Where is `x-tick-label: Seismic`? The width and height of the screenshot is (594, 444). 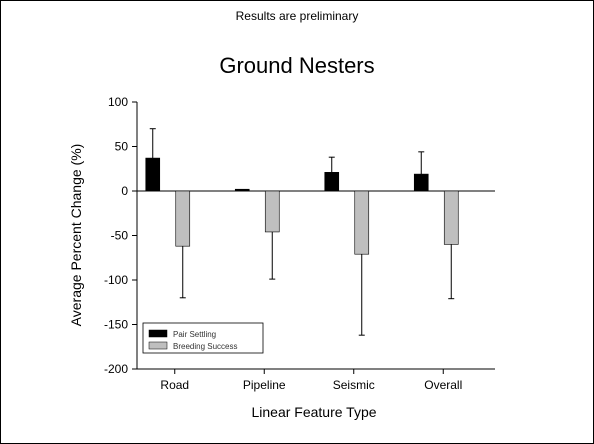 x-tick-label: Seismic is located at coordinates (354, 385).